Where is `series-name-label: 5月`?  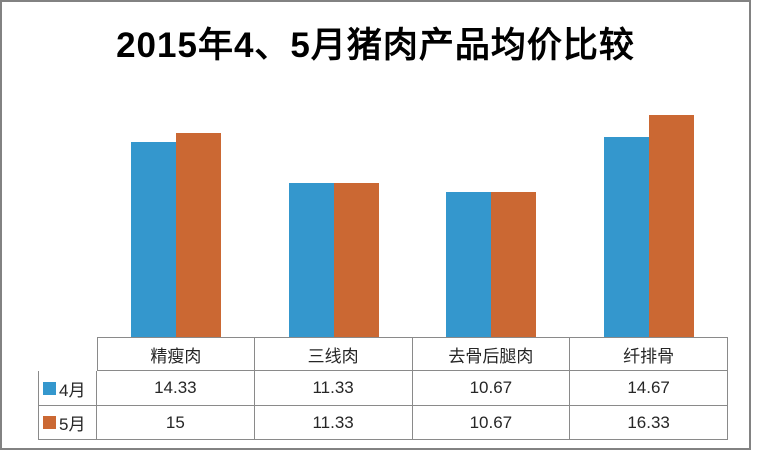
series-name-label: 5月 is located at coordinates (72, 424).